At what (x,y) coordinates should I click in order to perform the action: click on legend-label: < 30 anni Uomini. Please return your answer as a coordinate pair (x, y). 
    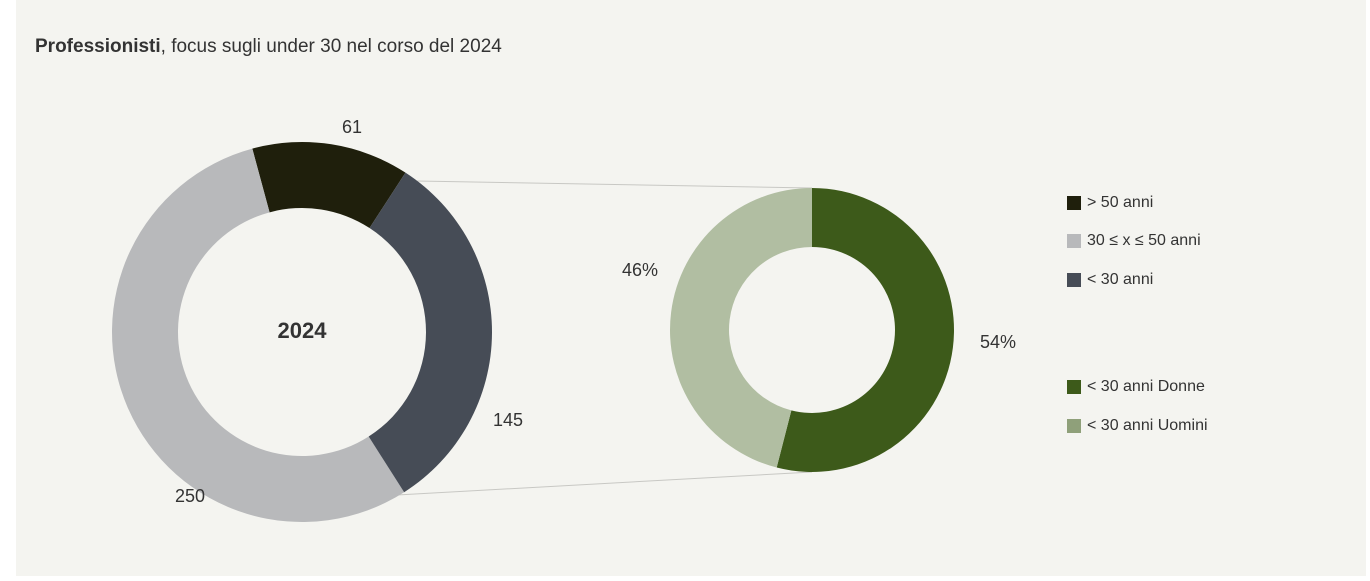
    Looking at the image, I should click on (1147, 425).